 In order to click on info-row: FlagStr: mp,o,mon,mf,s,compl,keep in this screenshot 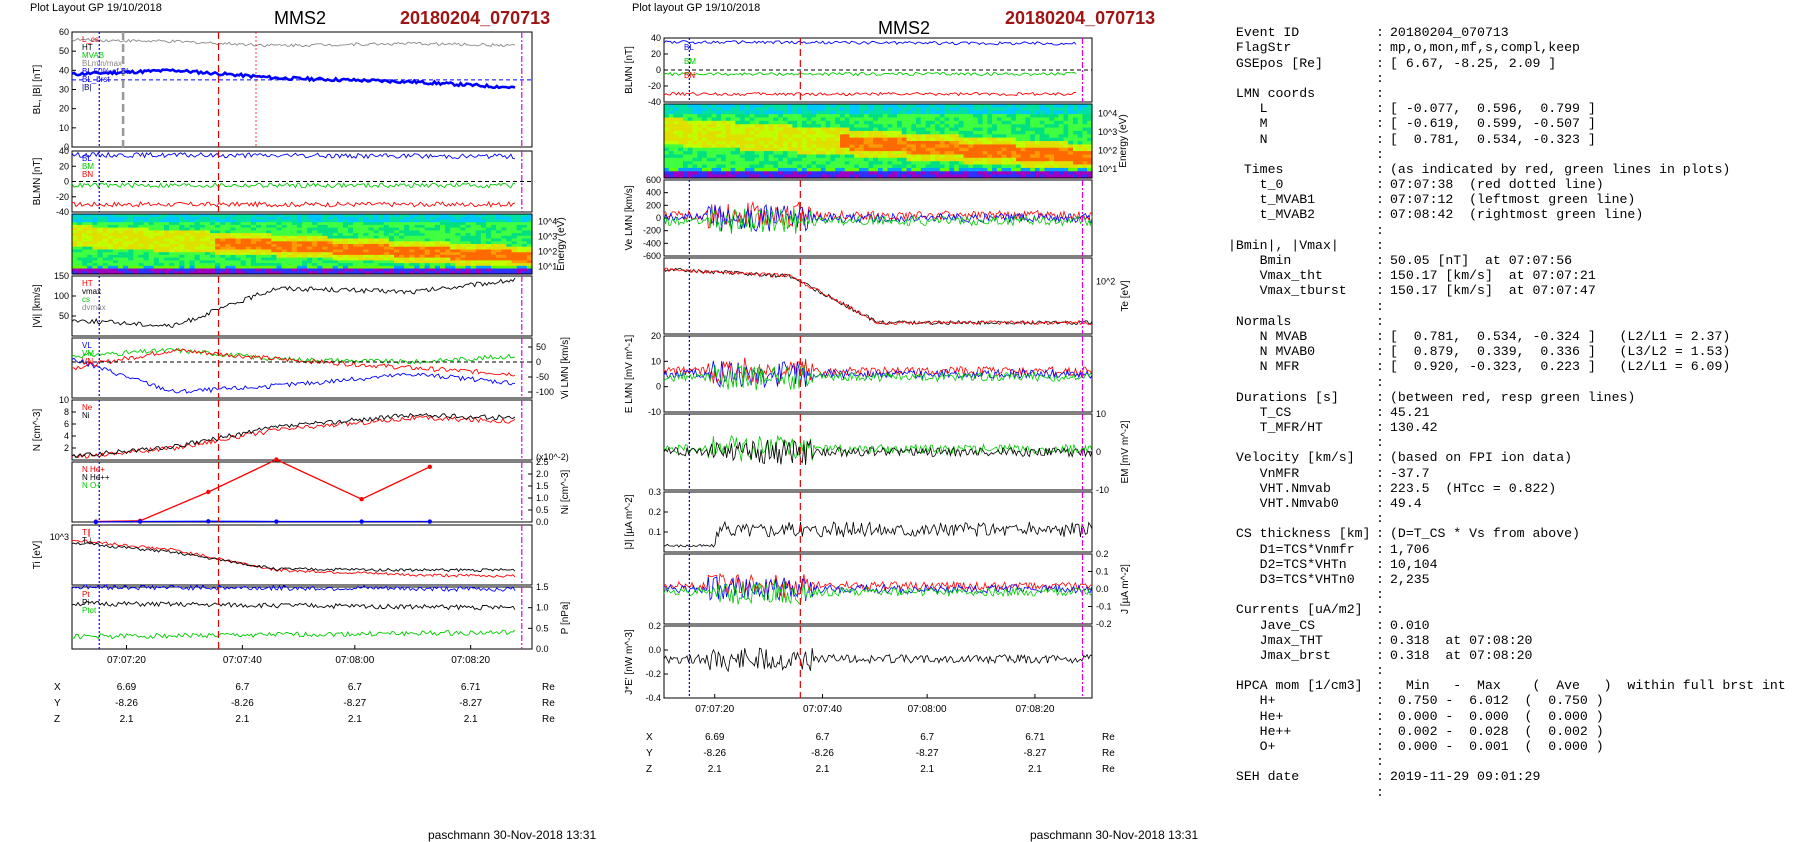, I will do `click(1507, 47)`.